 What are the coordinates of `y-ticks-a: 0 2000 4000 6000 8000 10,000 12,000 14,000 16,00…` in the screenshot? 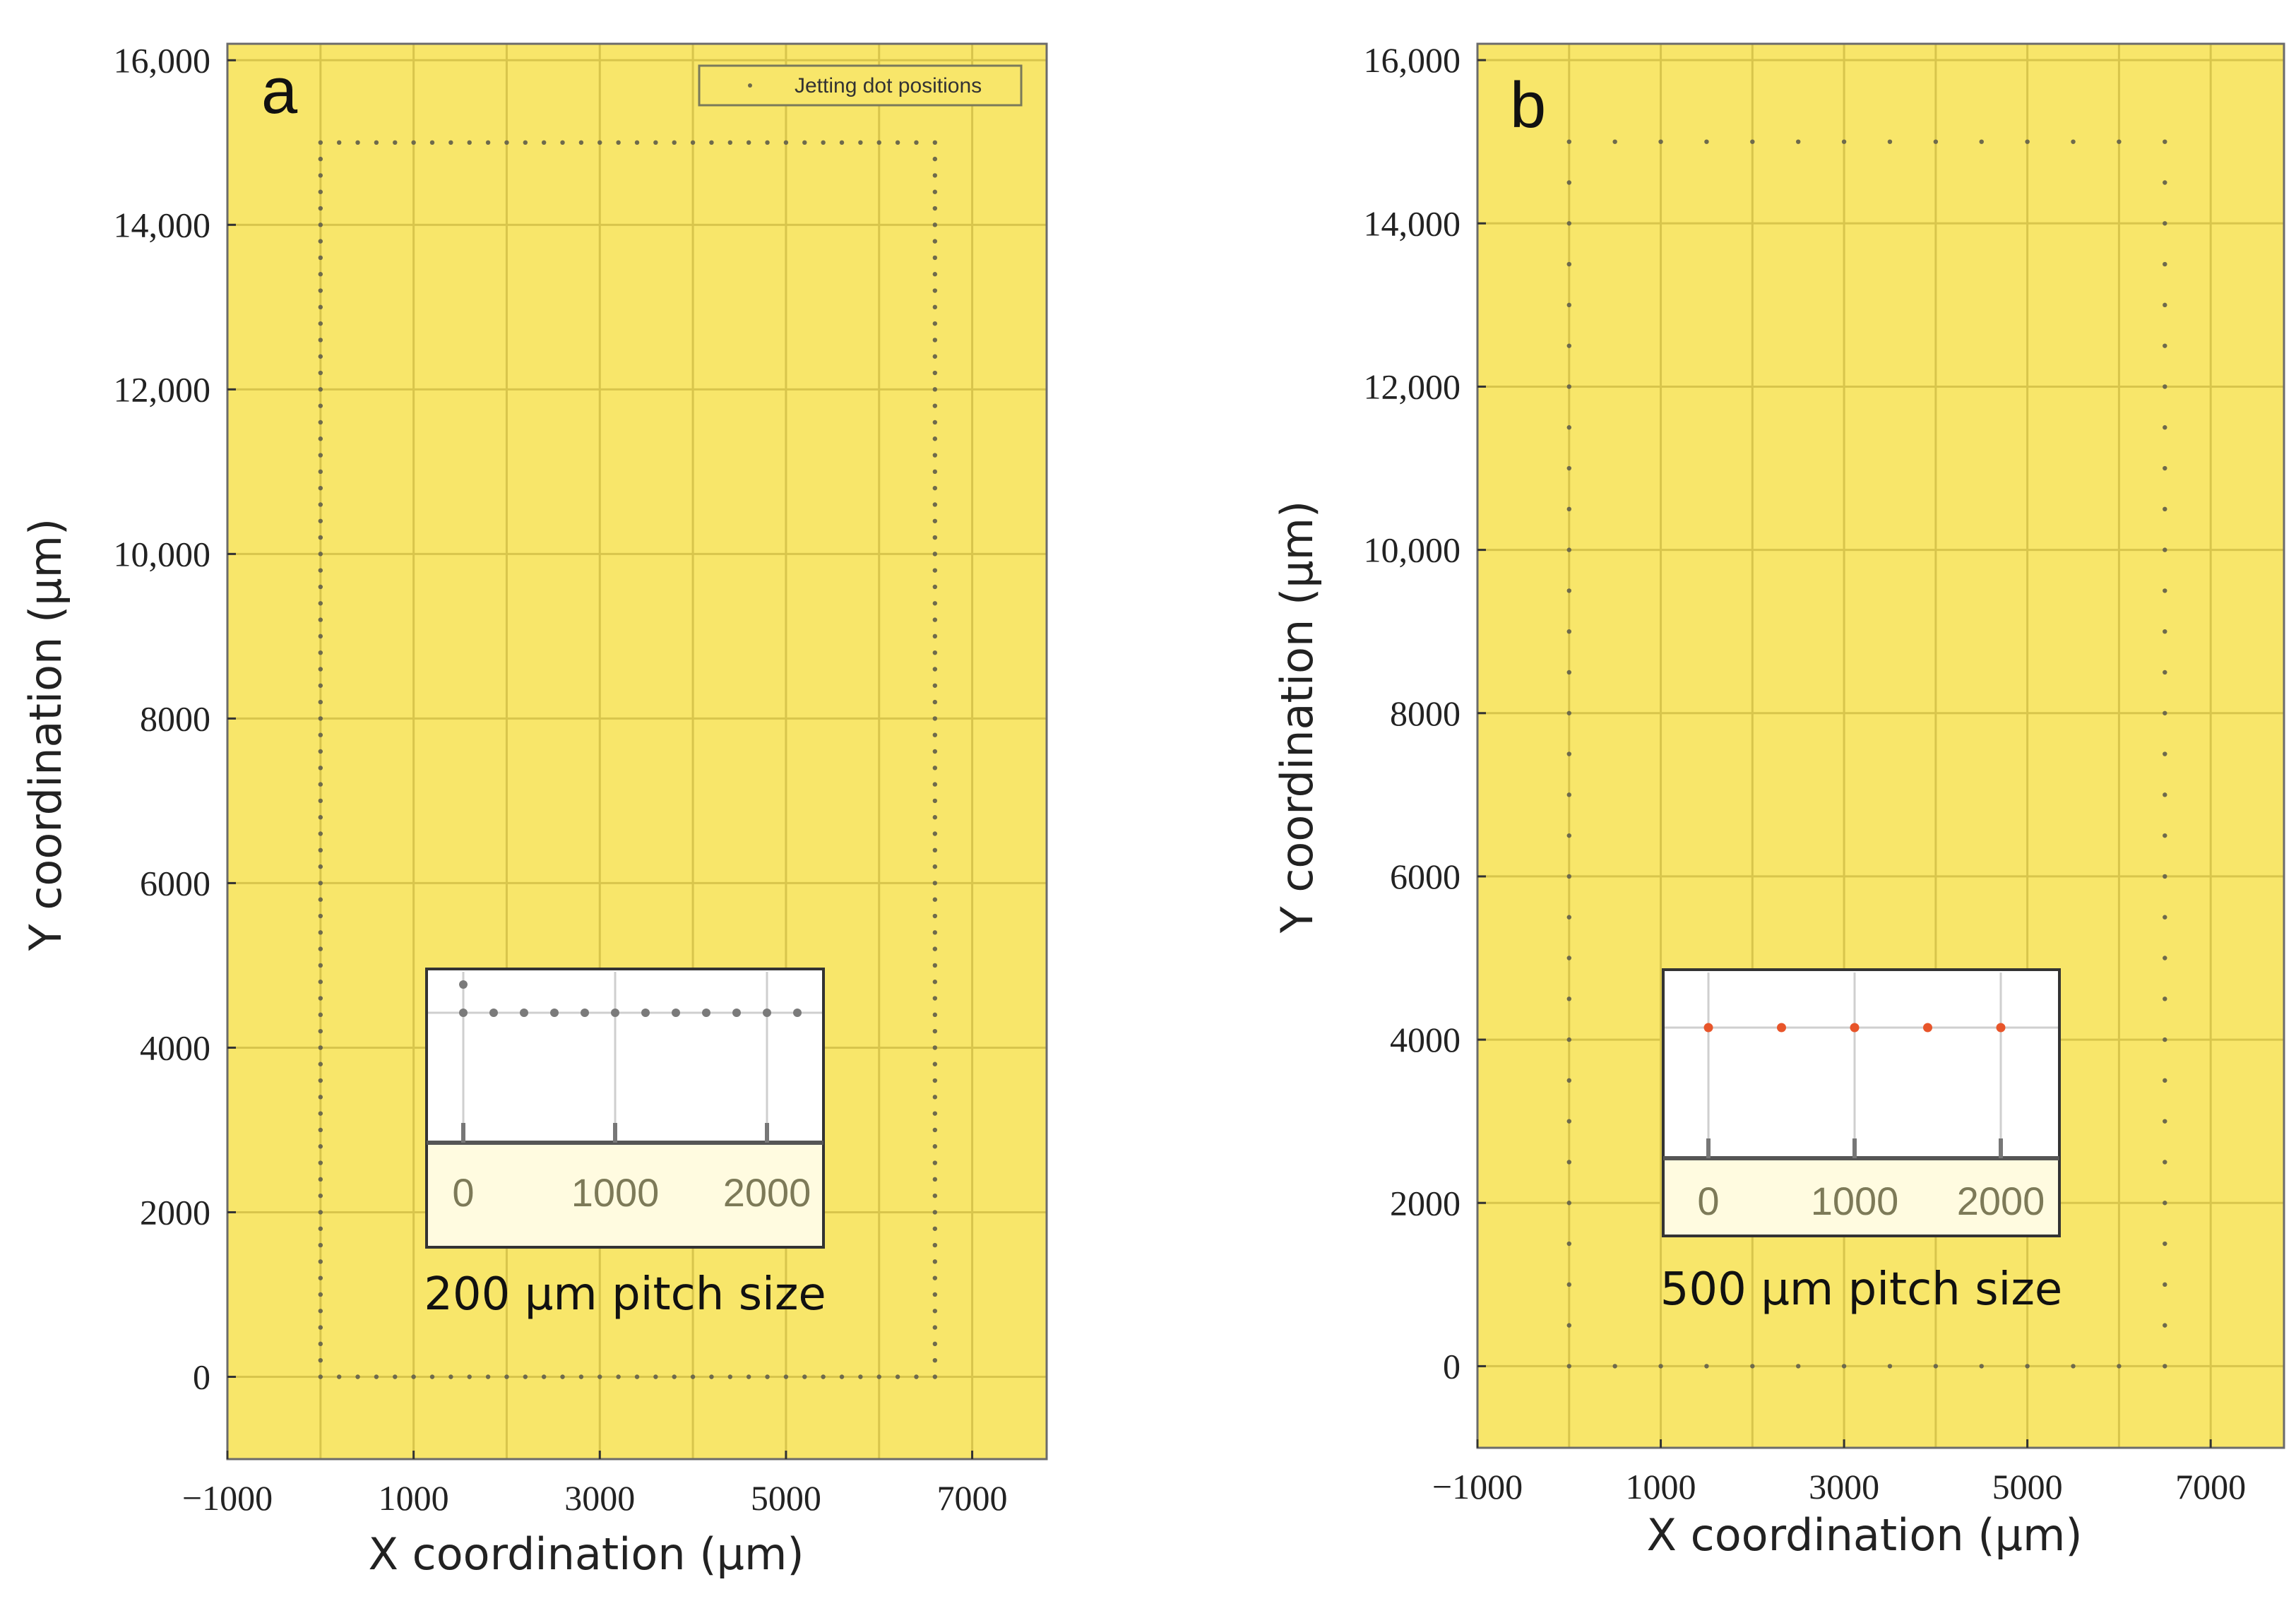 It's located at (175, 718).